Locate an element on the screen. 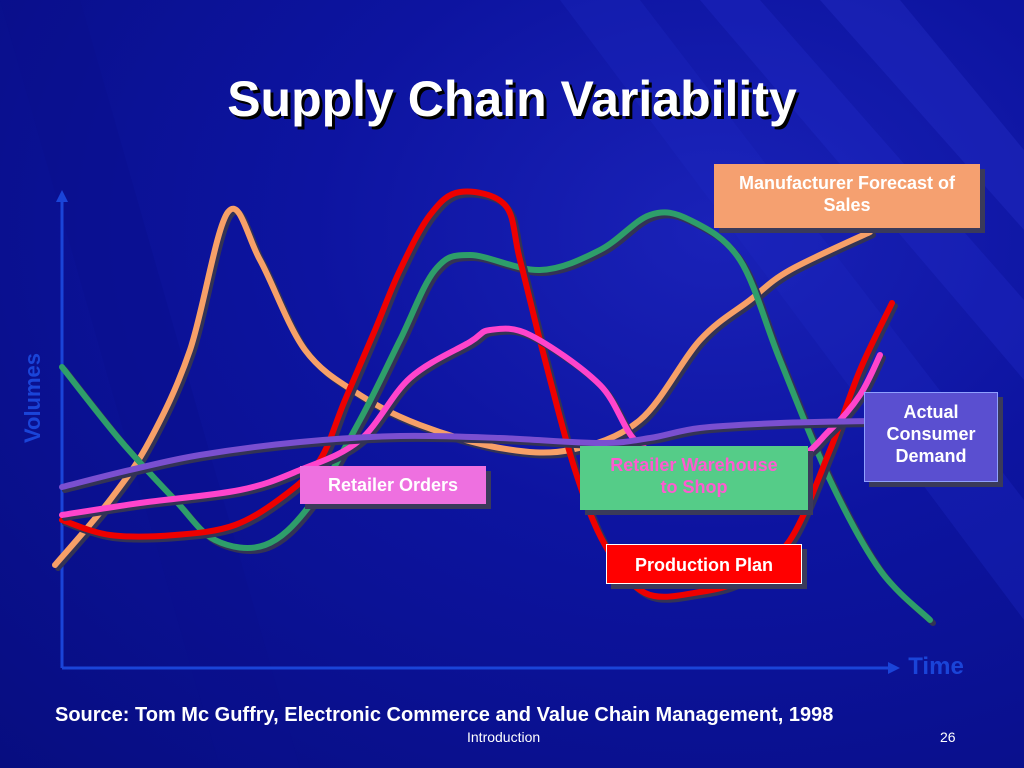  y-axis-label: Volumes is located at coordinates (32, 398).